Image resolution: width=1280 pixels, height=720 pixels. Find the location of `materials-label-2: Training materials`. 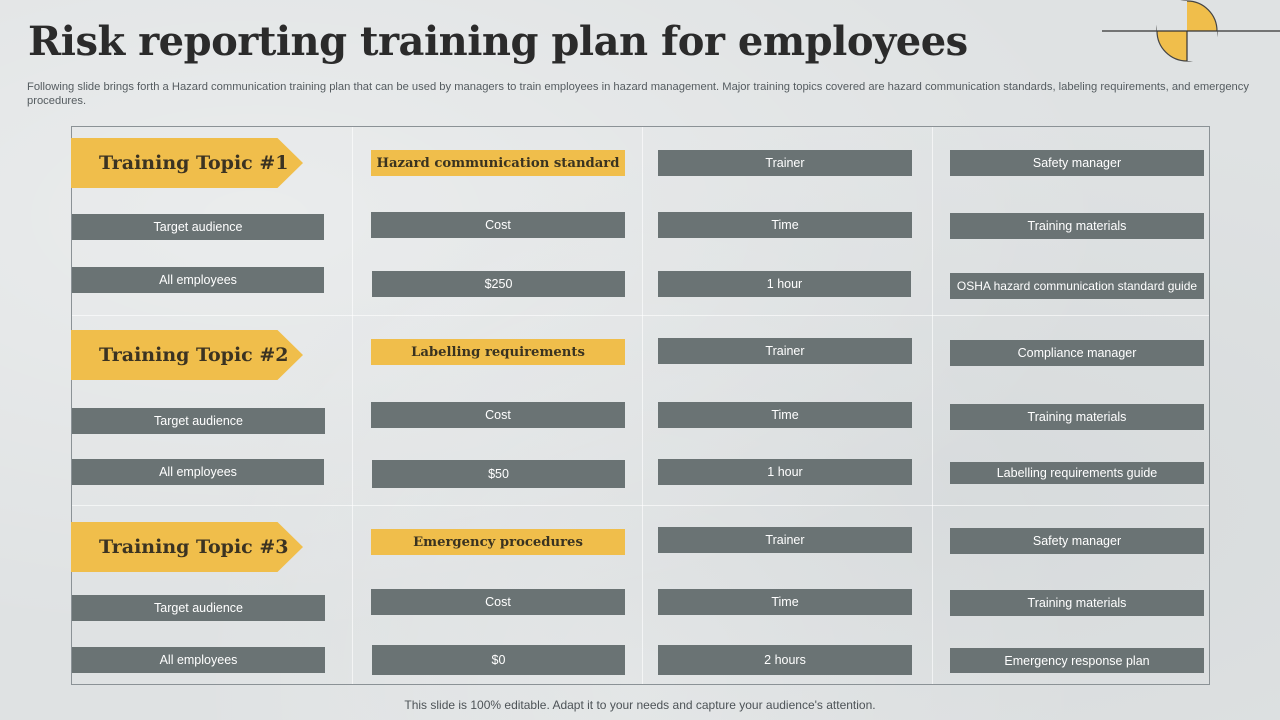

materials-label-2: Training materials is located at coordinates (1077, 417).